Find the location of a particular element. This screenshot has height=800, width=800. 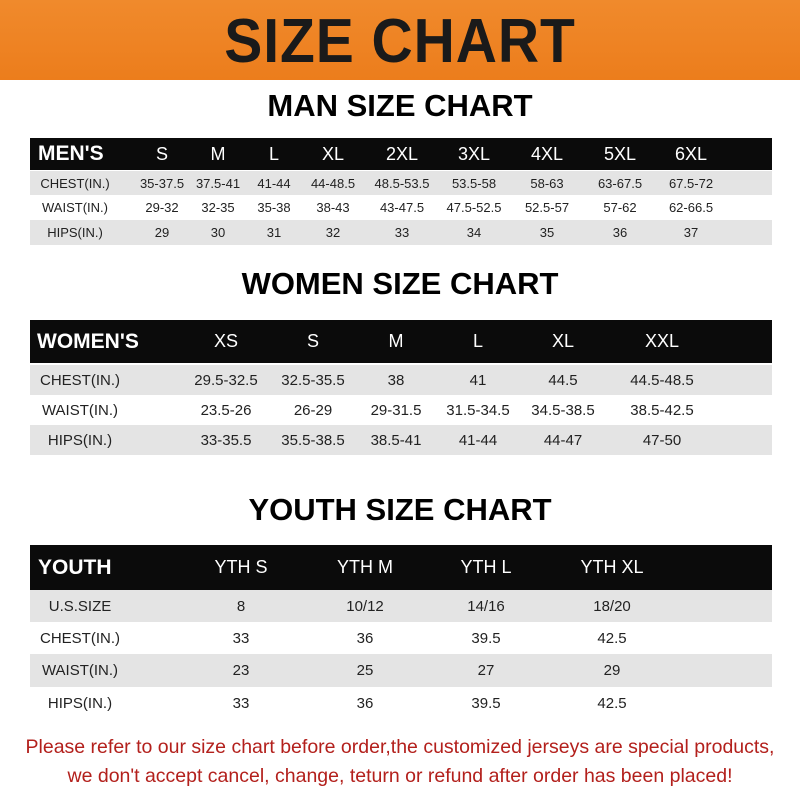

size-column-header: YTH S is located at coordinates (241, 567).